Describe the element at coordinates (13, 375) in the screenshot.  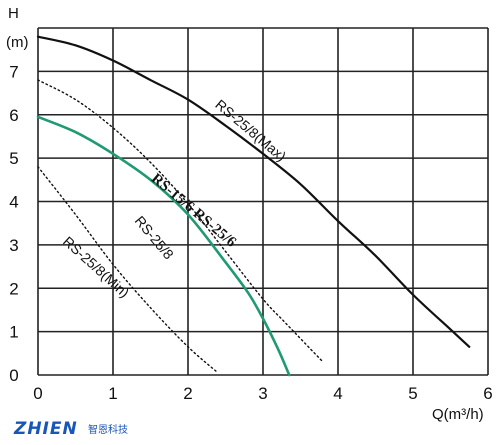
I see `y-tick-label: 0` at that location.